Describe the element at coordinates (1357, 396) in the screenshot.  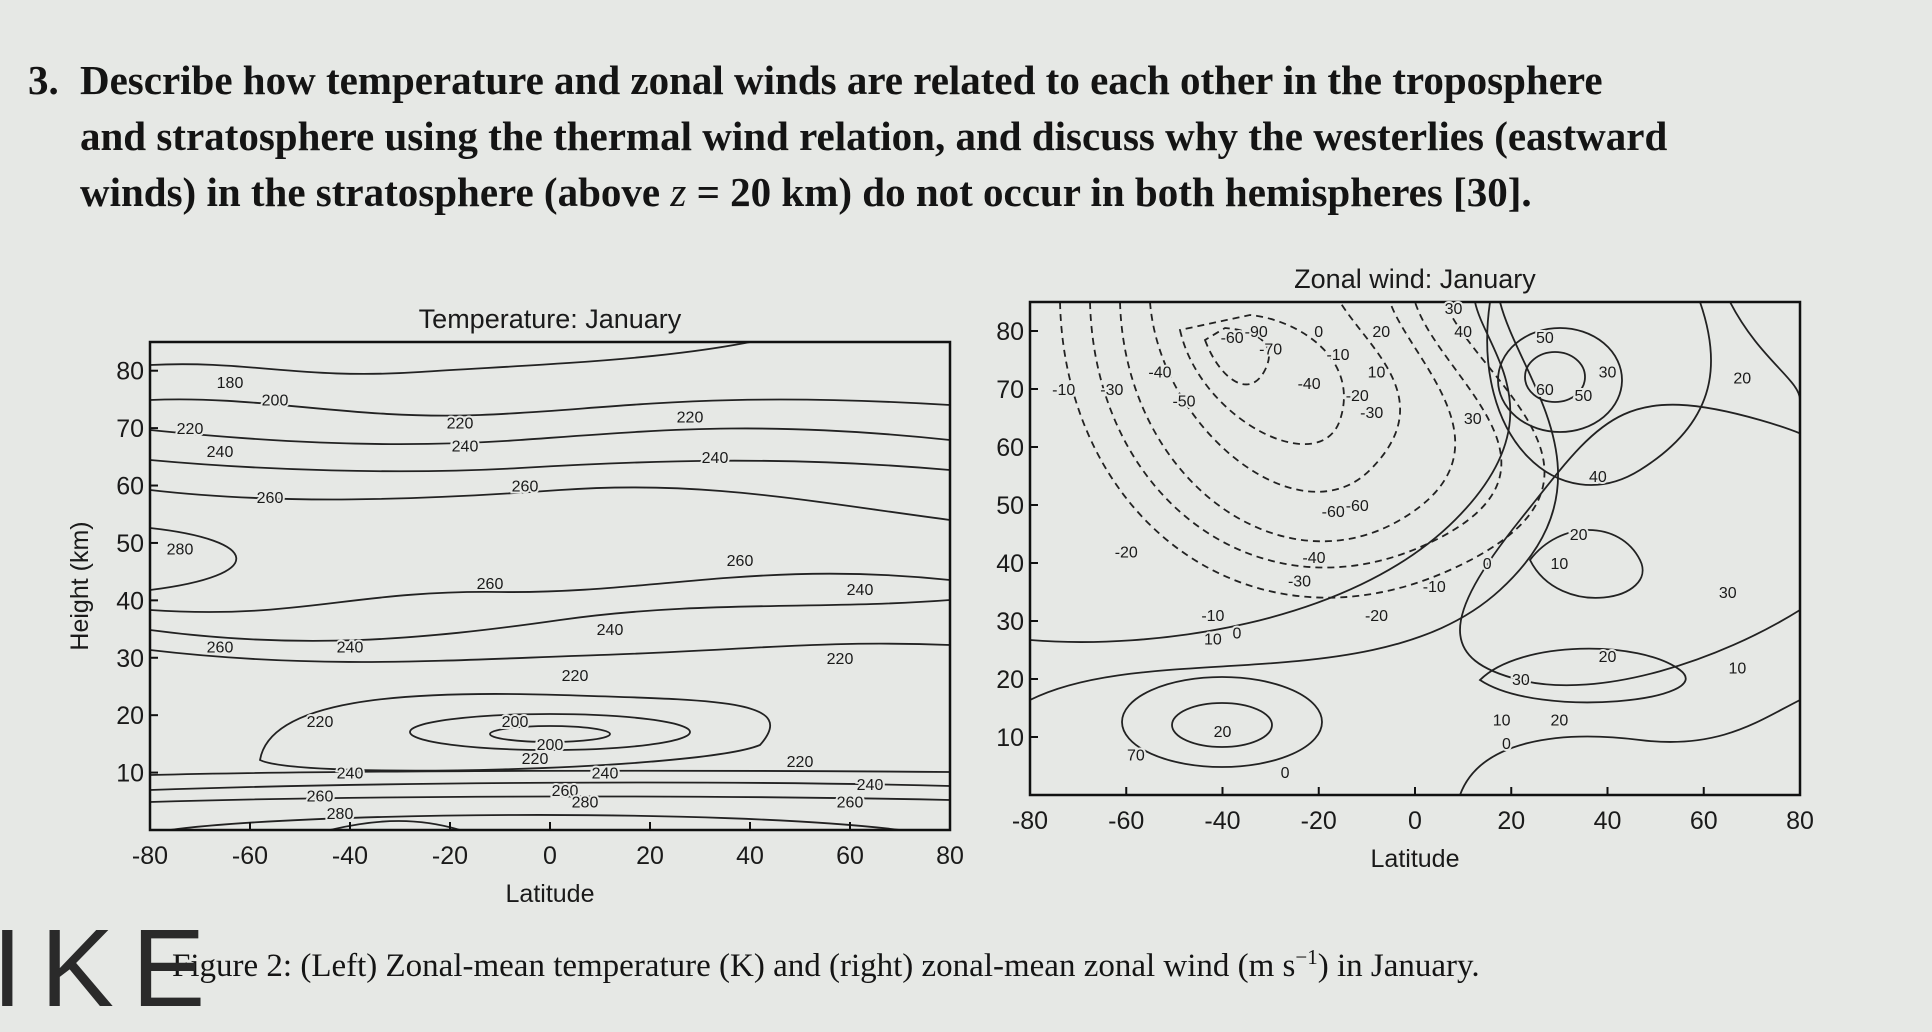
I see `contour-label: -20` at that location.